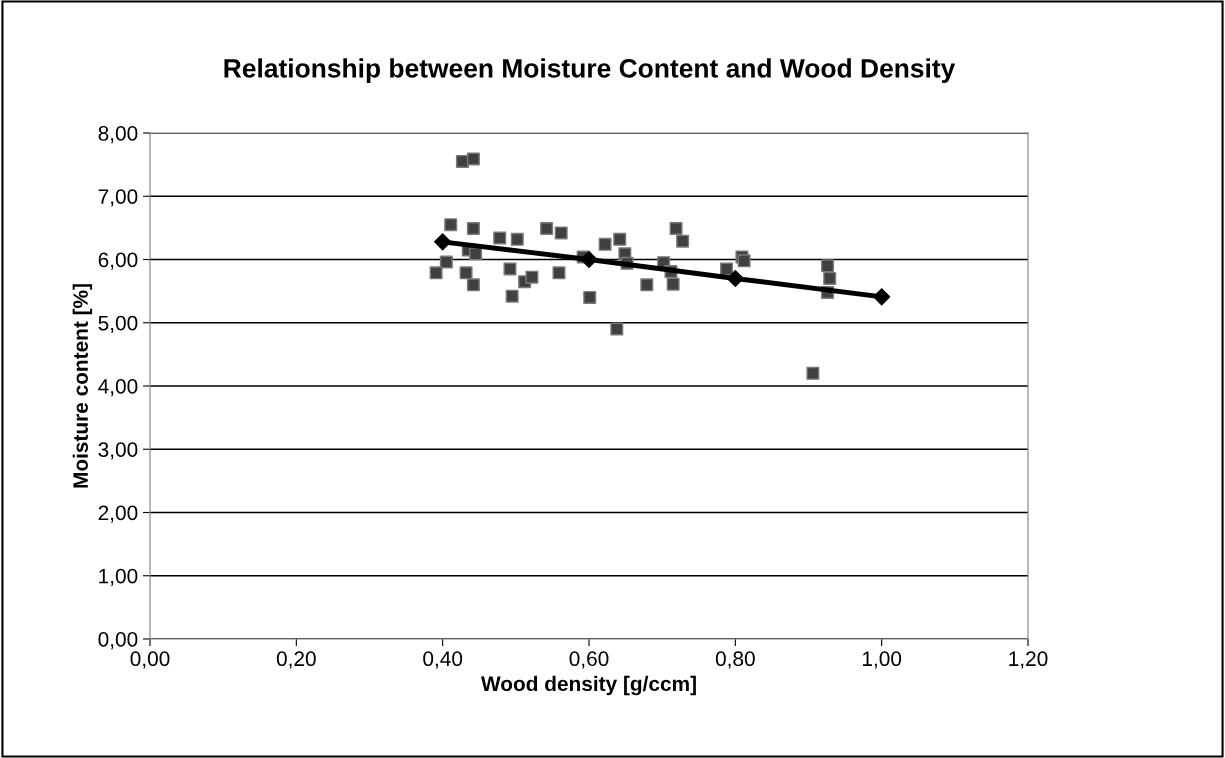  I want to click on y-tick-label: 5,00, so click(118, 324).